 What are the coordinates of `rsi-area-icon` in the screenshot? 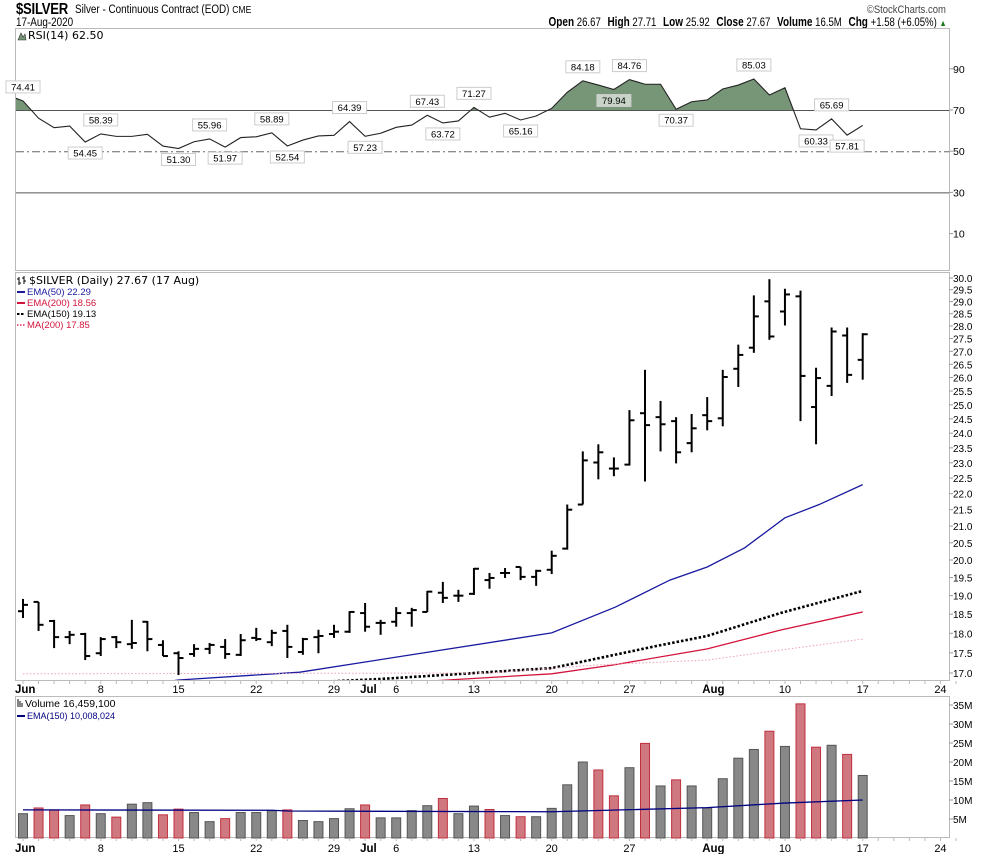 It's located at (22, 36).